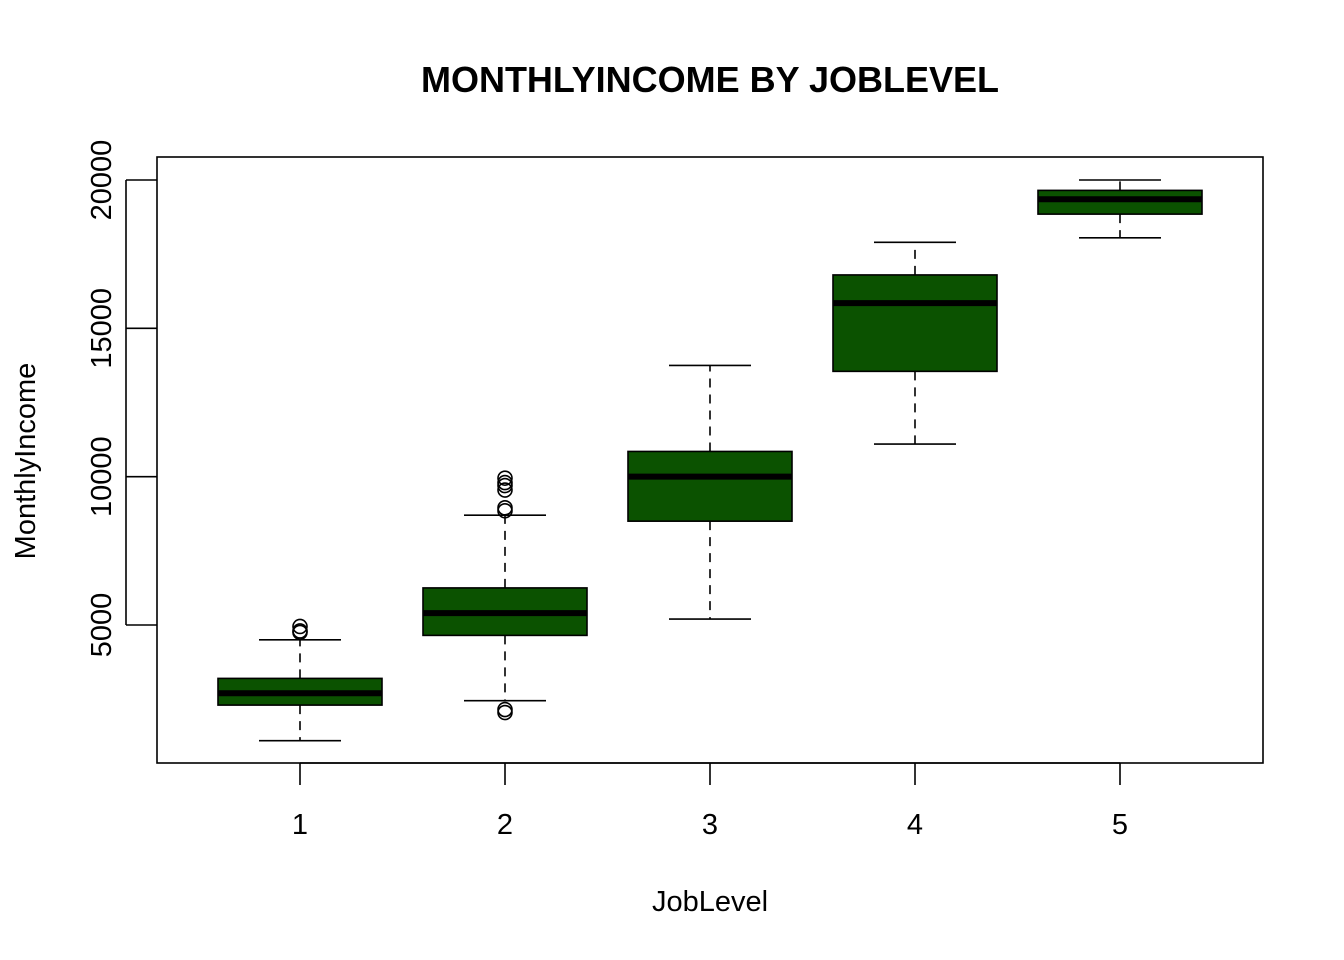 The width and height of the screenshot is (1344, 960). What do you see at coordinates (121, 399) in the screenshot?
I see `y-axis: 5000 10000 15000 20000` at bounding box center [121, 399].